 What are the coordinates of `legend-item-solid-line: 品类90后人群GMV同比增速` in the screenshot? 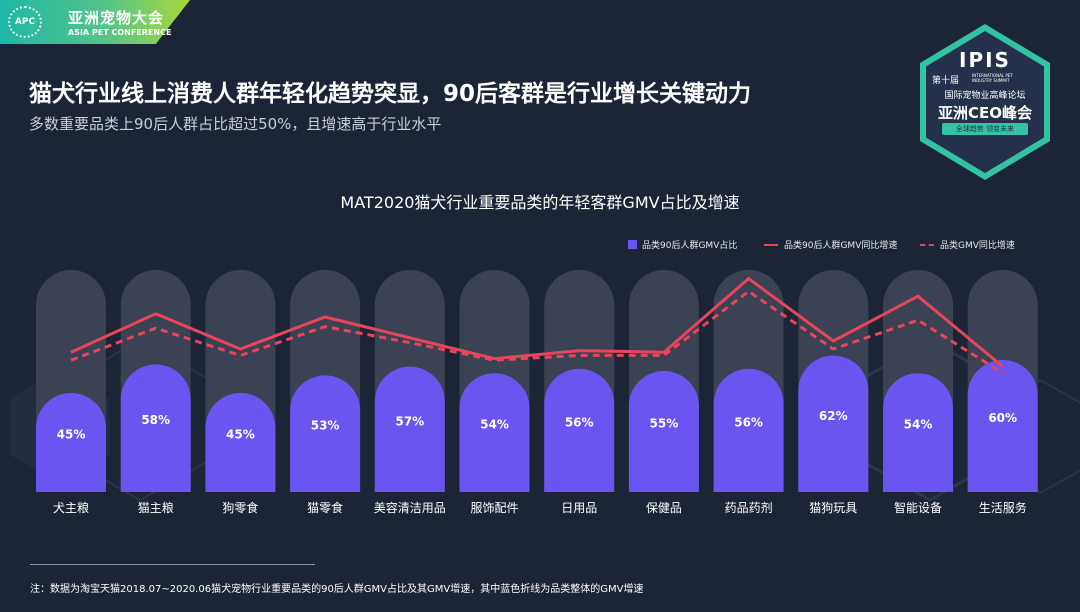 It's located at (830, 244).